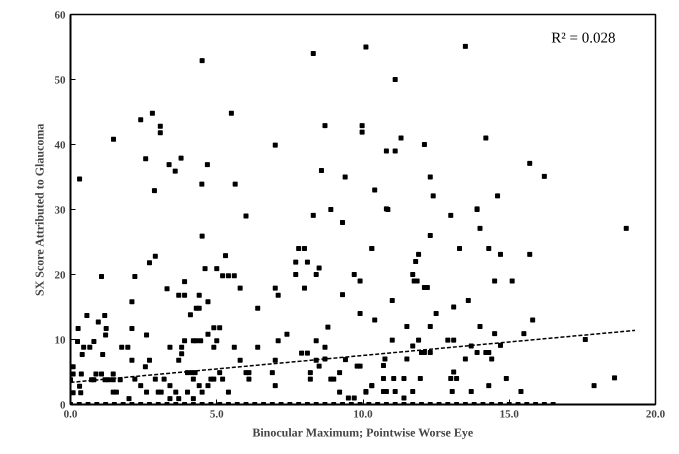  I want to click on x-axis-title: Binocular Maximum; Pointwise Worse Eye, so click(363, 433).